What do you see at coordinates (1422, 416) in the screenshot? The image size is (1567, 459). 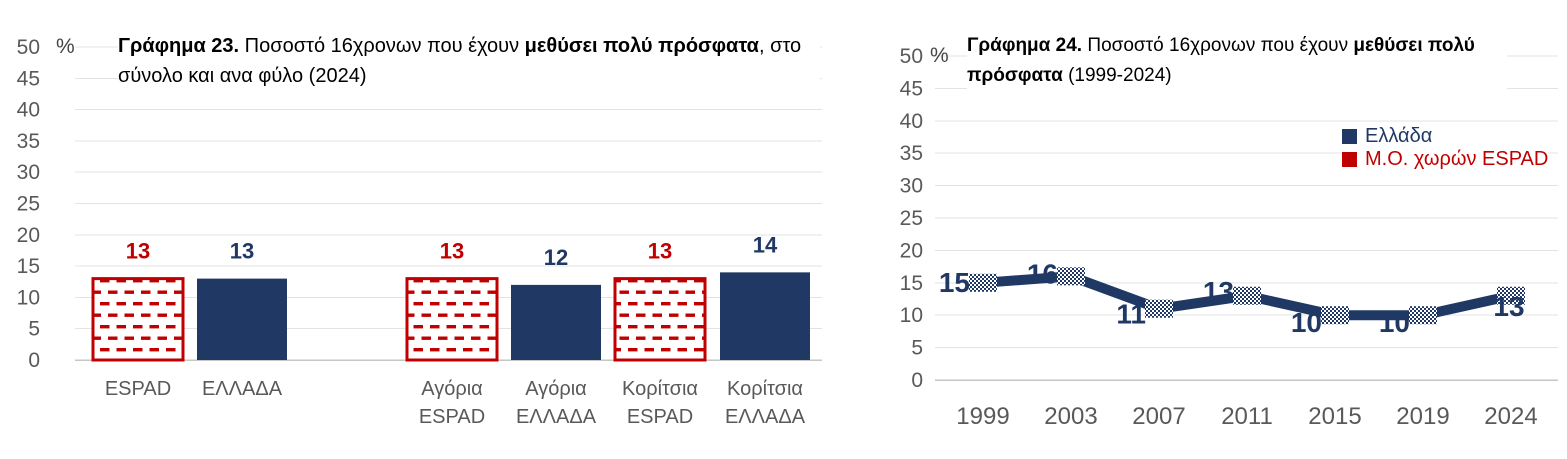 I see `x-tick-label-2019: 2019` at bounding box center [1422, 416].